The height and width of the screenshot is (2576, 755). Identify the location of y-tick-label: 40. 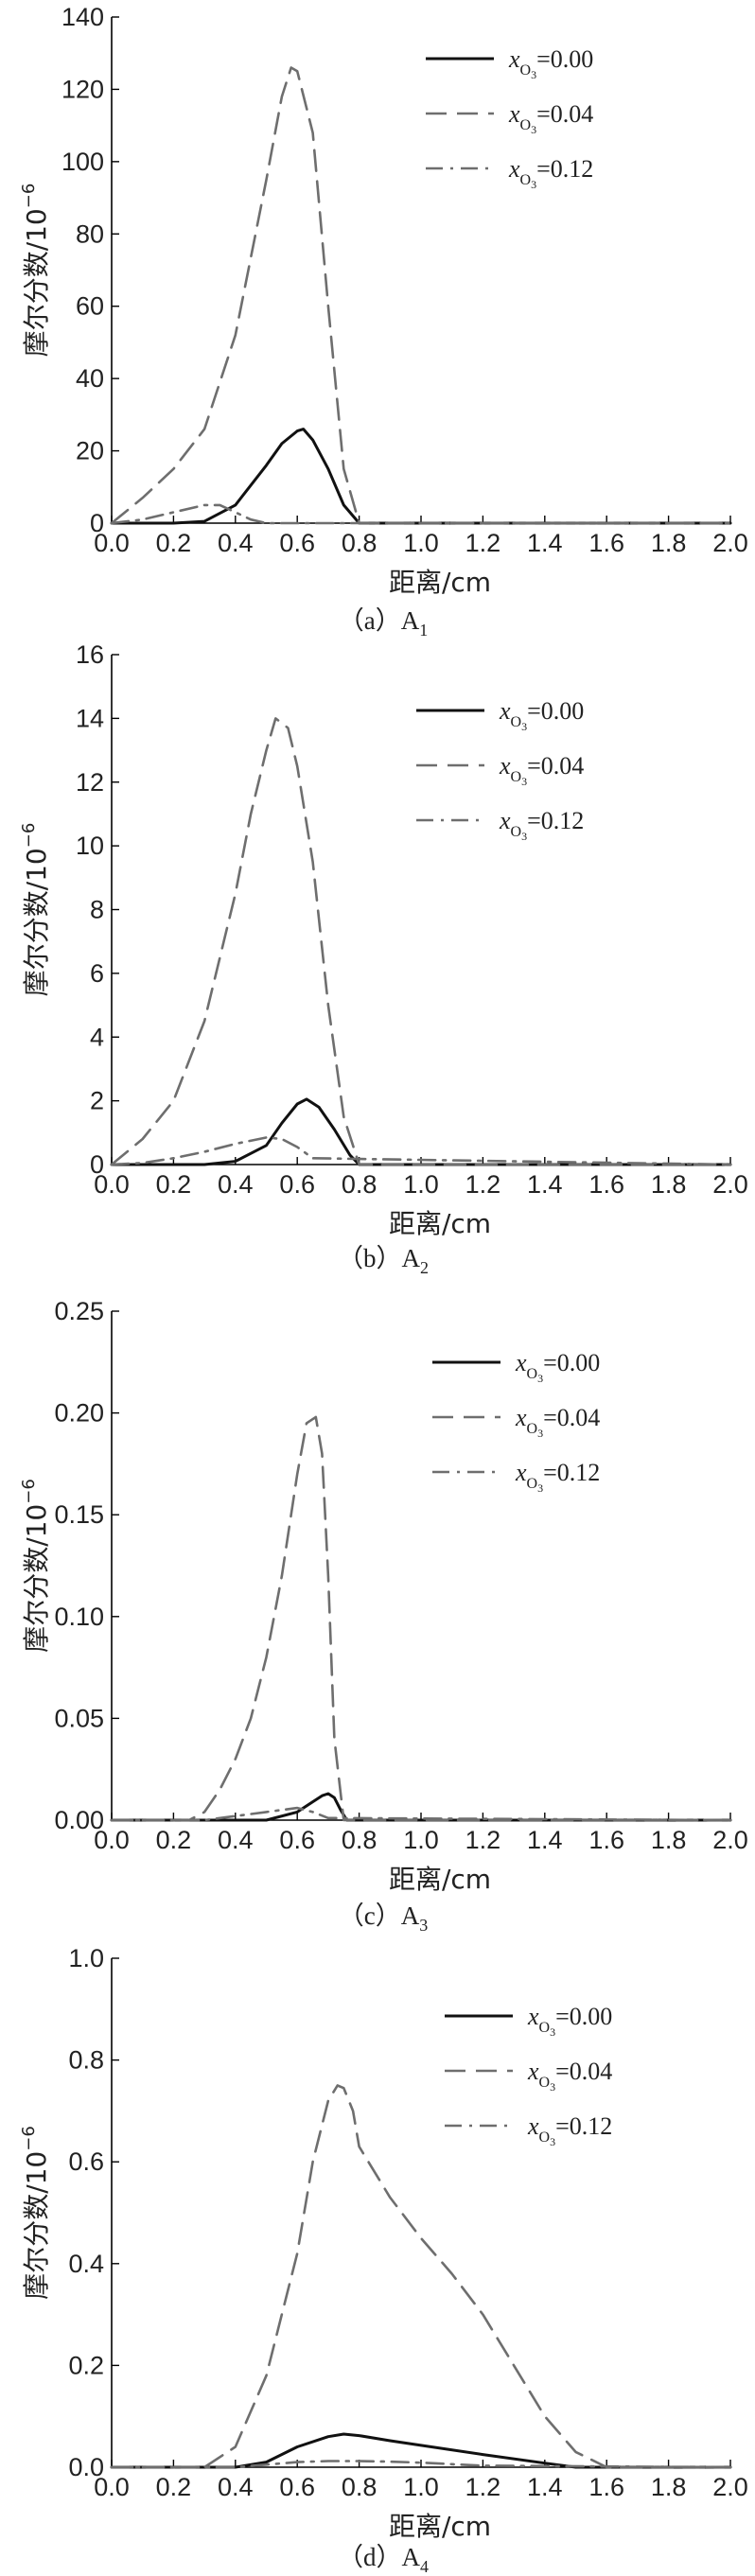
(90, 379).